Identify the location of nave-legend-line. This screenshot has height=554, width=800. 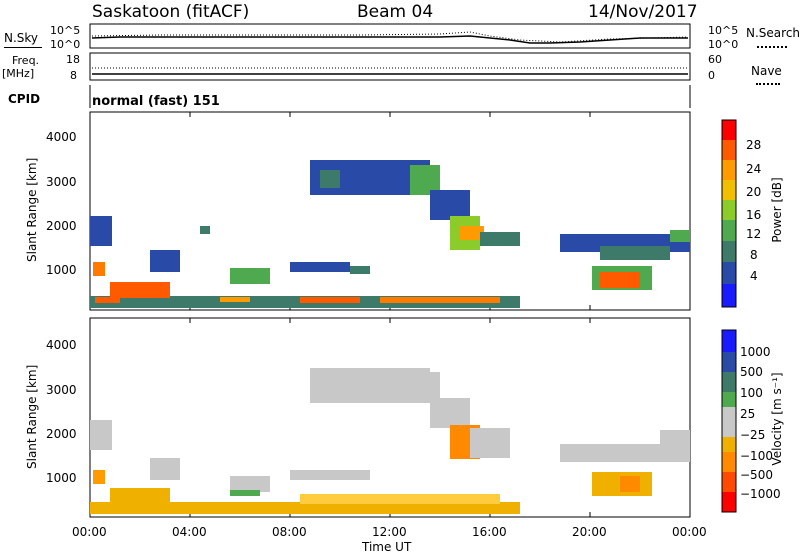
(768, 84).